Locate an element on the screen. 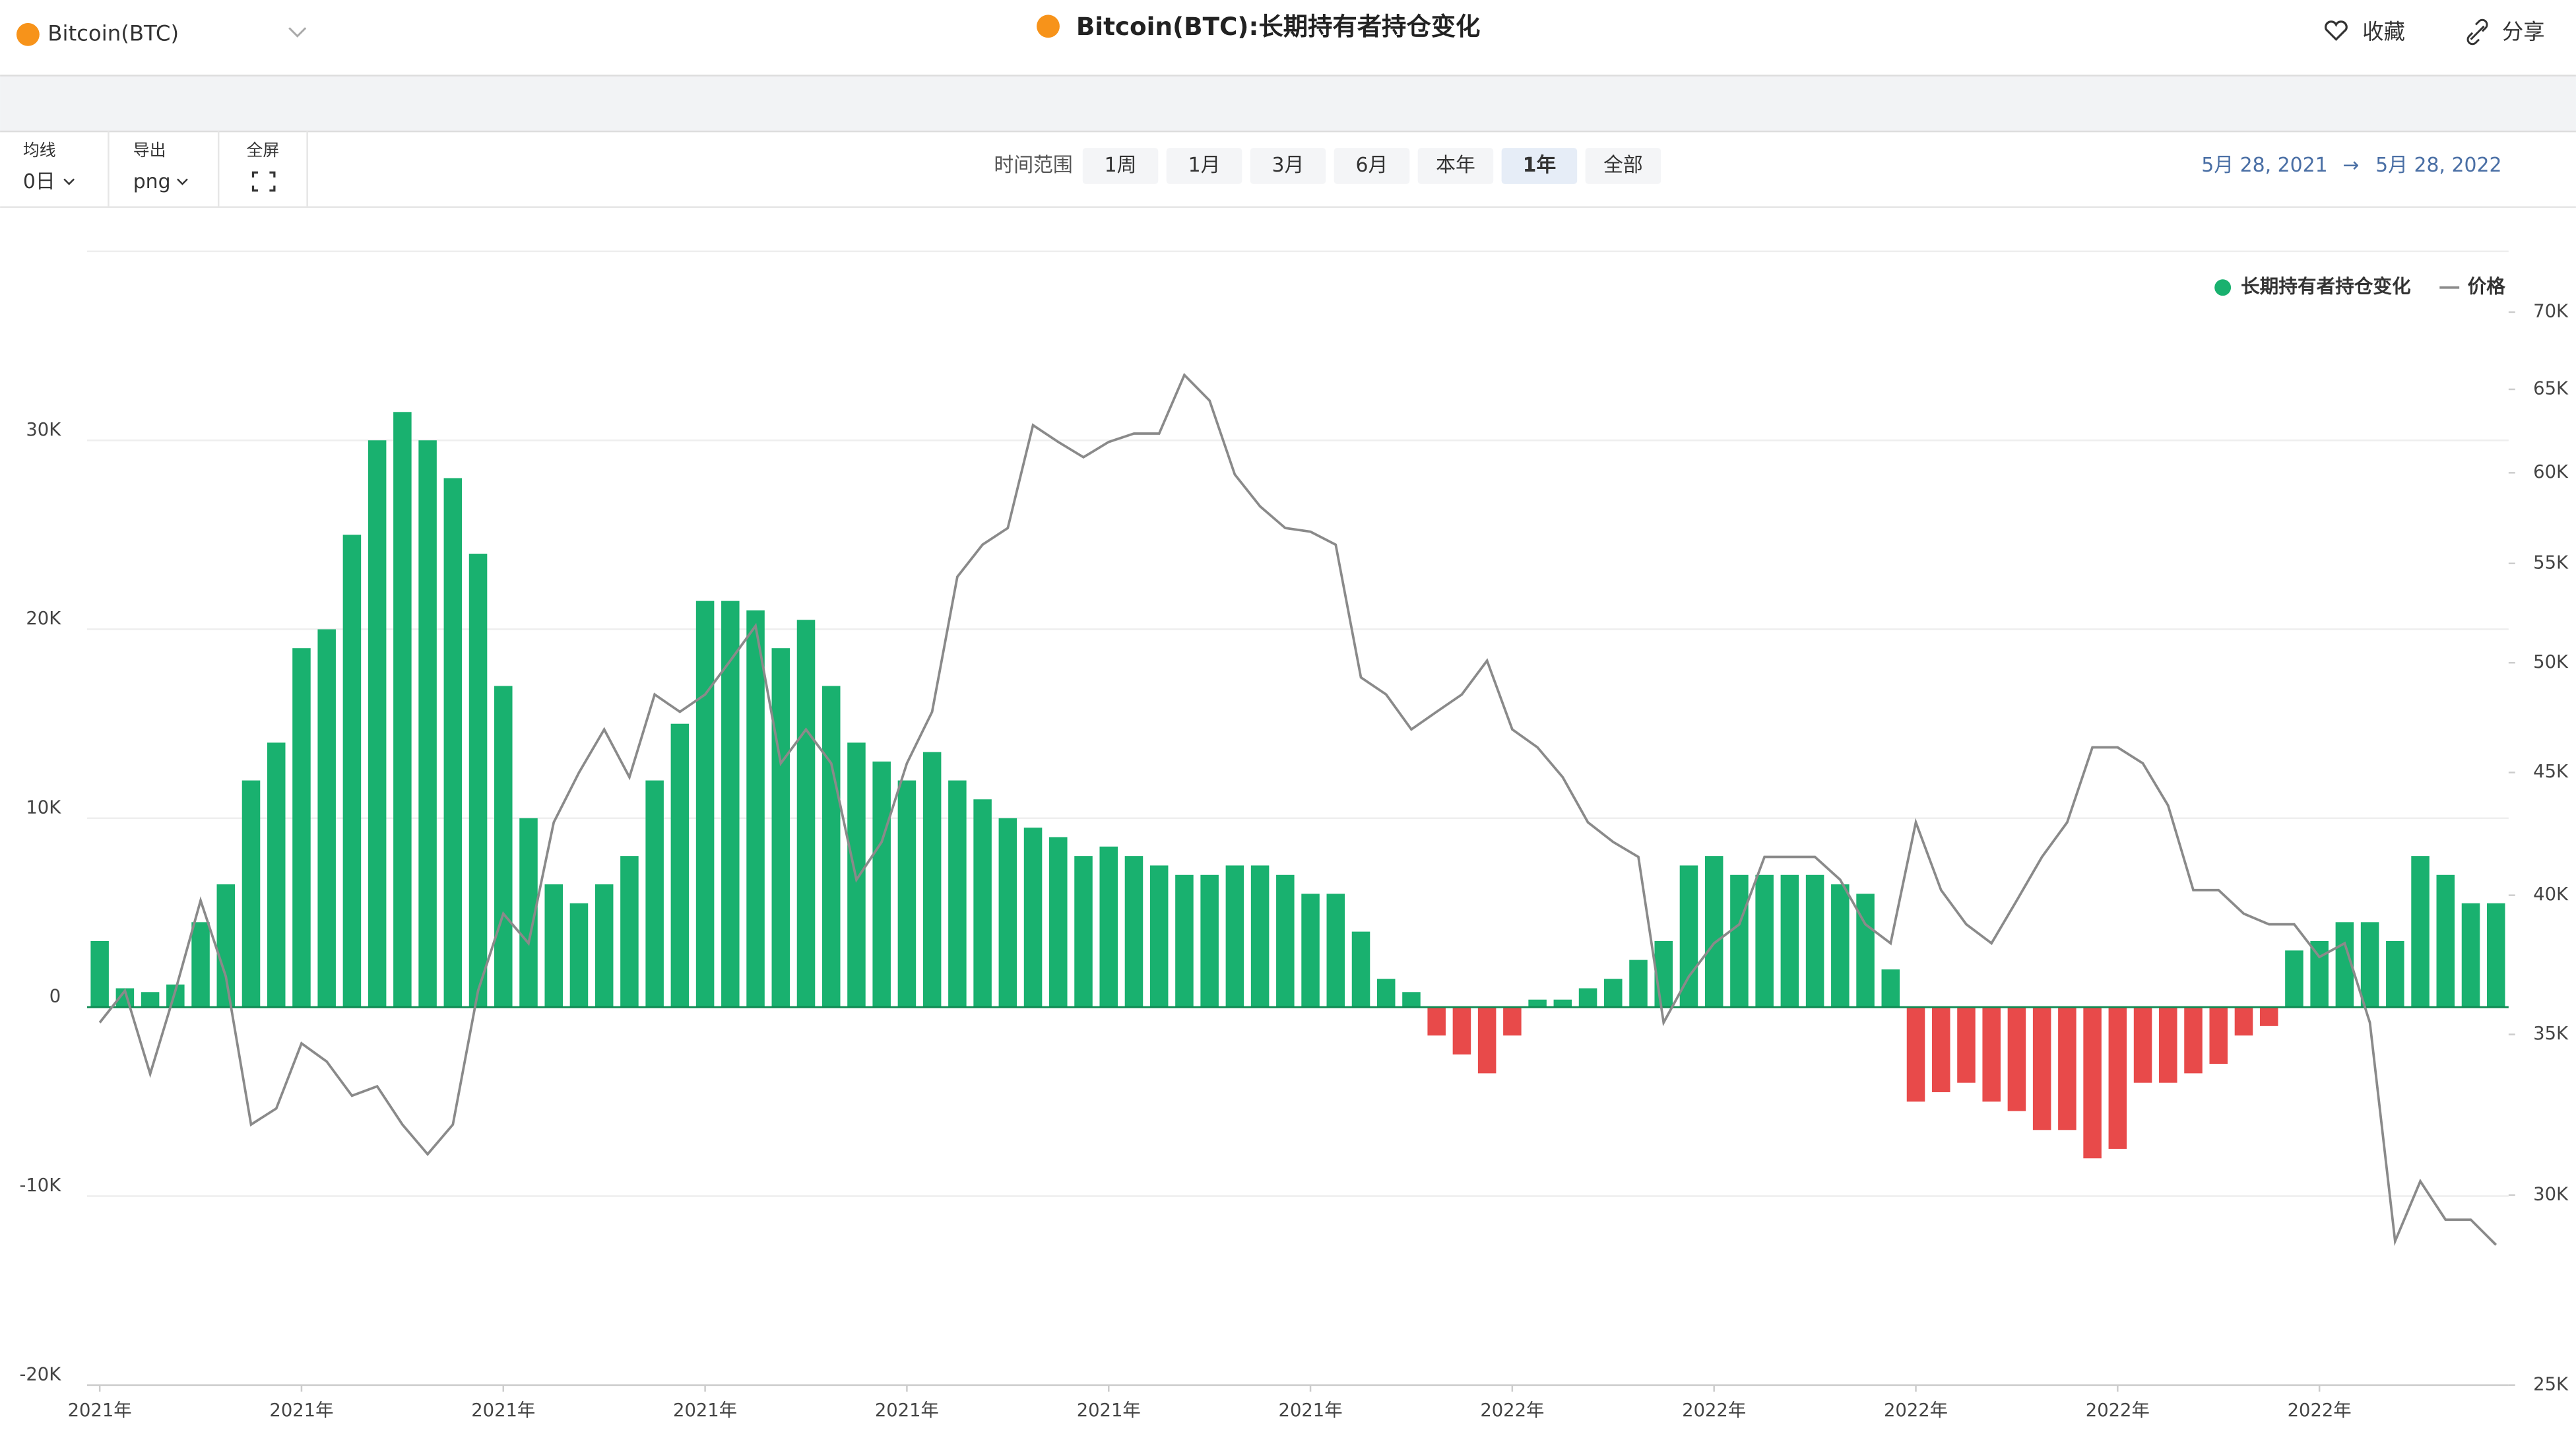  range-button-label: 本年 is located at coordinates (1455, 165).